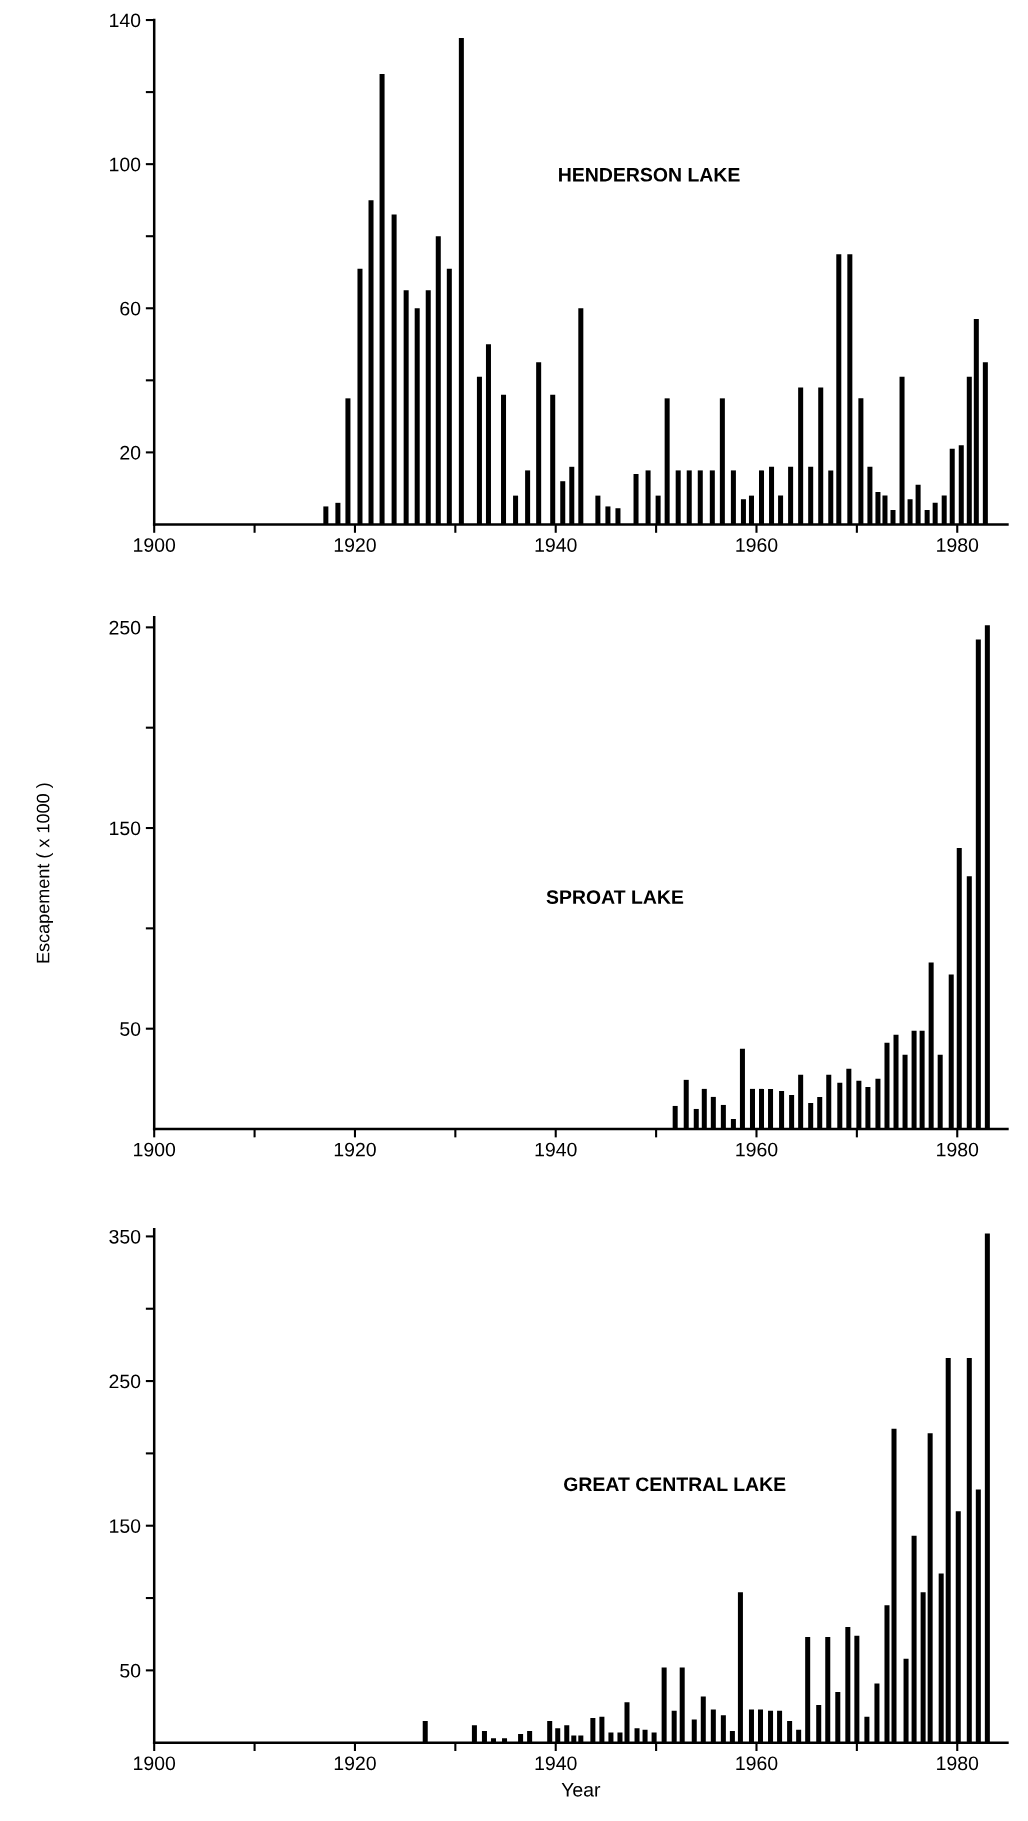  What do you see at coordinates (125, 1236) in the screenshot?
I see `y-tick-label: 350` at bounding box center [125, 1236].